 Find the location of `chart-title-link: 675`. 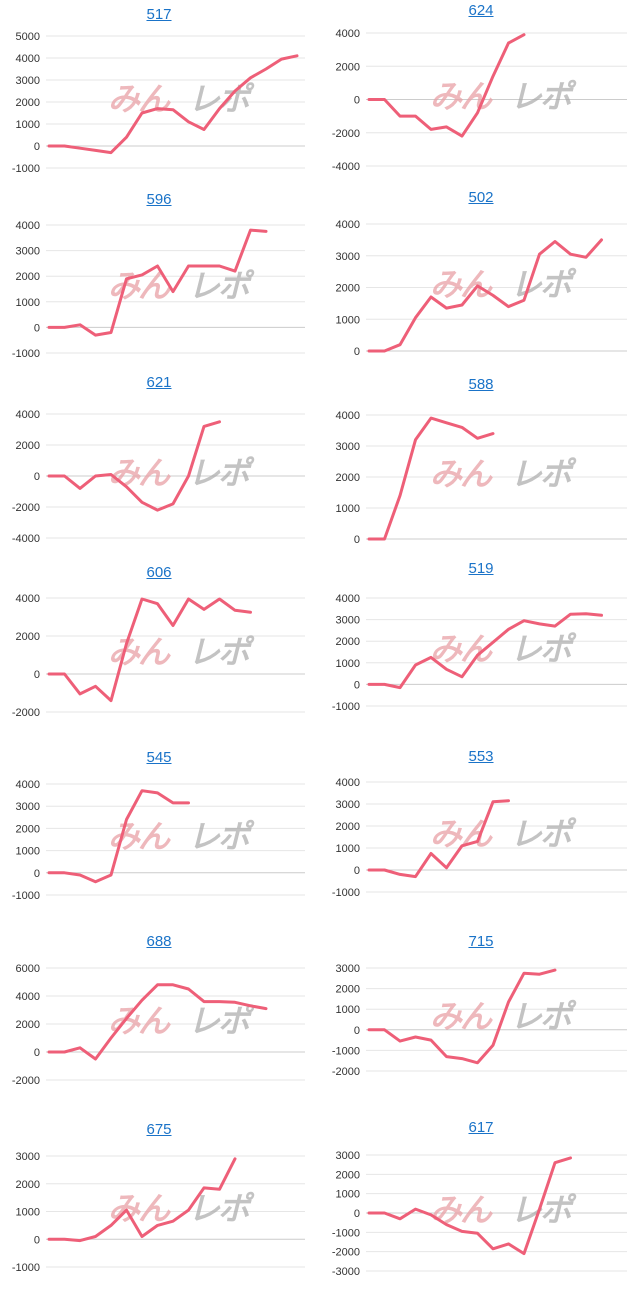

chart-title-link: 675 is located at coordinates (159, 1129).